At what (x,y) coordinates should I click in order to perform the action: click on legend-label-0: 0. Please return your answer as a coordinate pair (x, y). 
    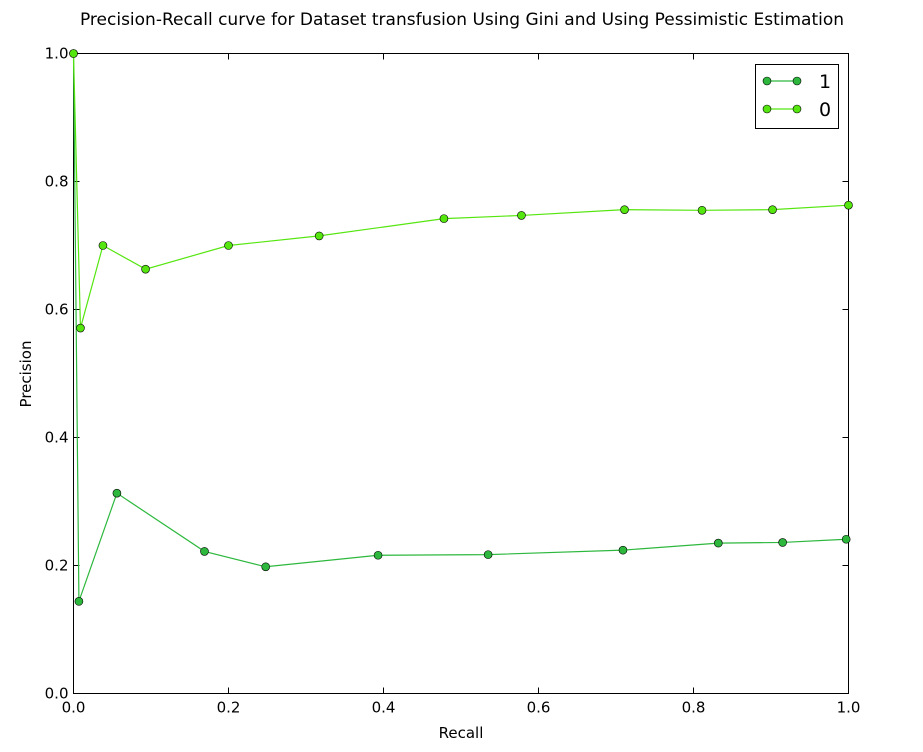
    Looking at the image, I should click on (825, 110).